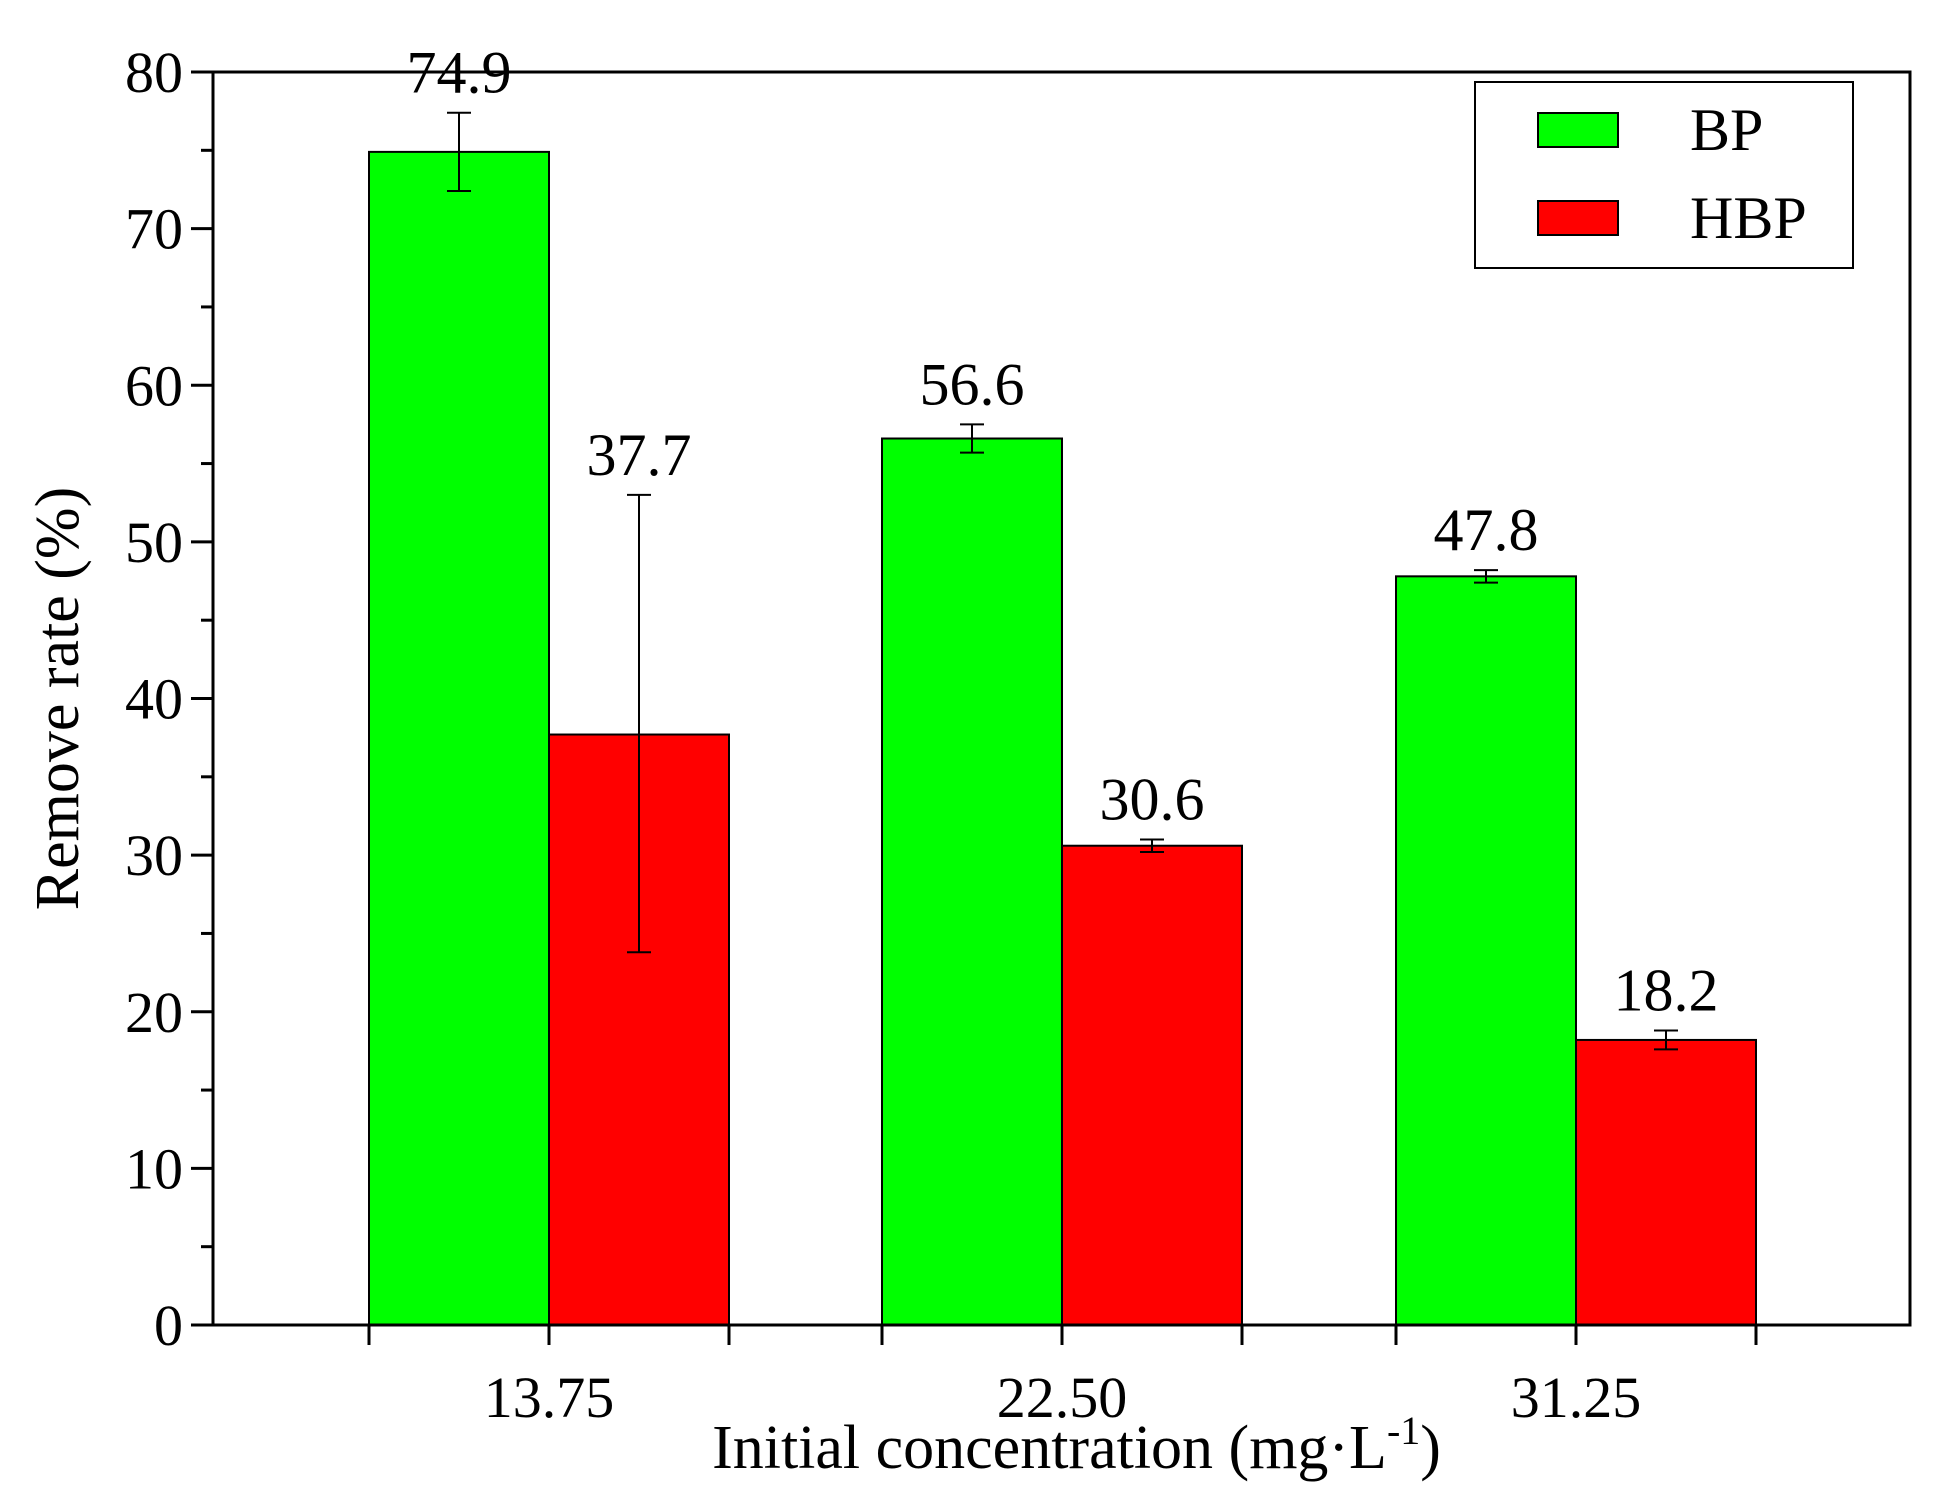  Describe the element at coordinates (154, 699) in the screenshot. I see `y-tick-label: 40` at that location.